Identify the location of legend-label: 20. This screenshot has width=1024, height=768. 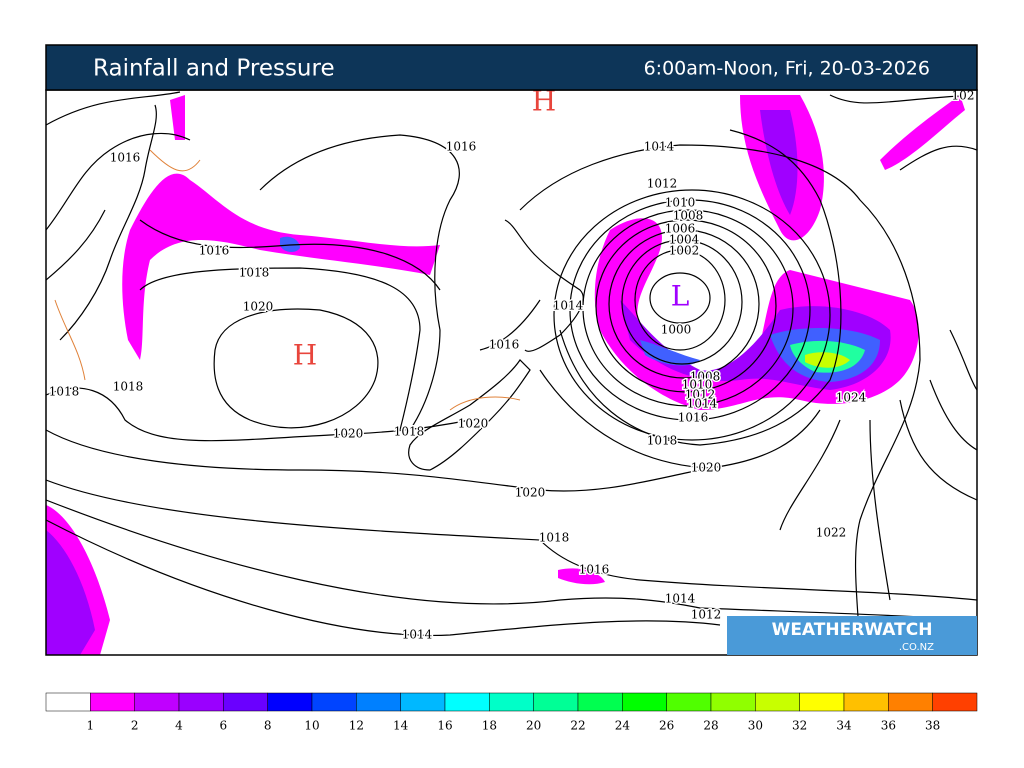
(533, 726).